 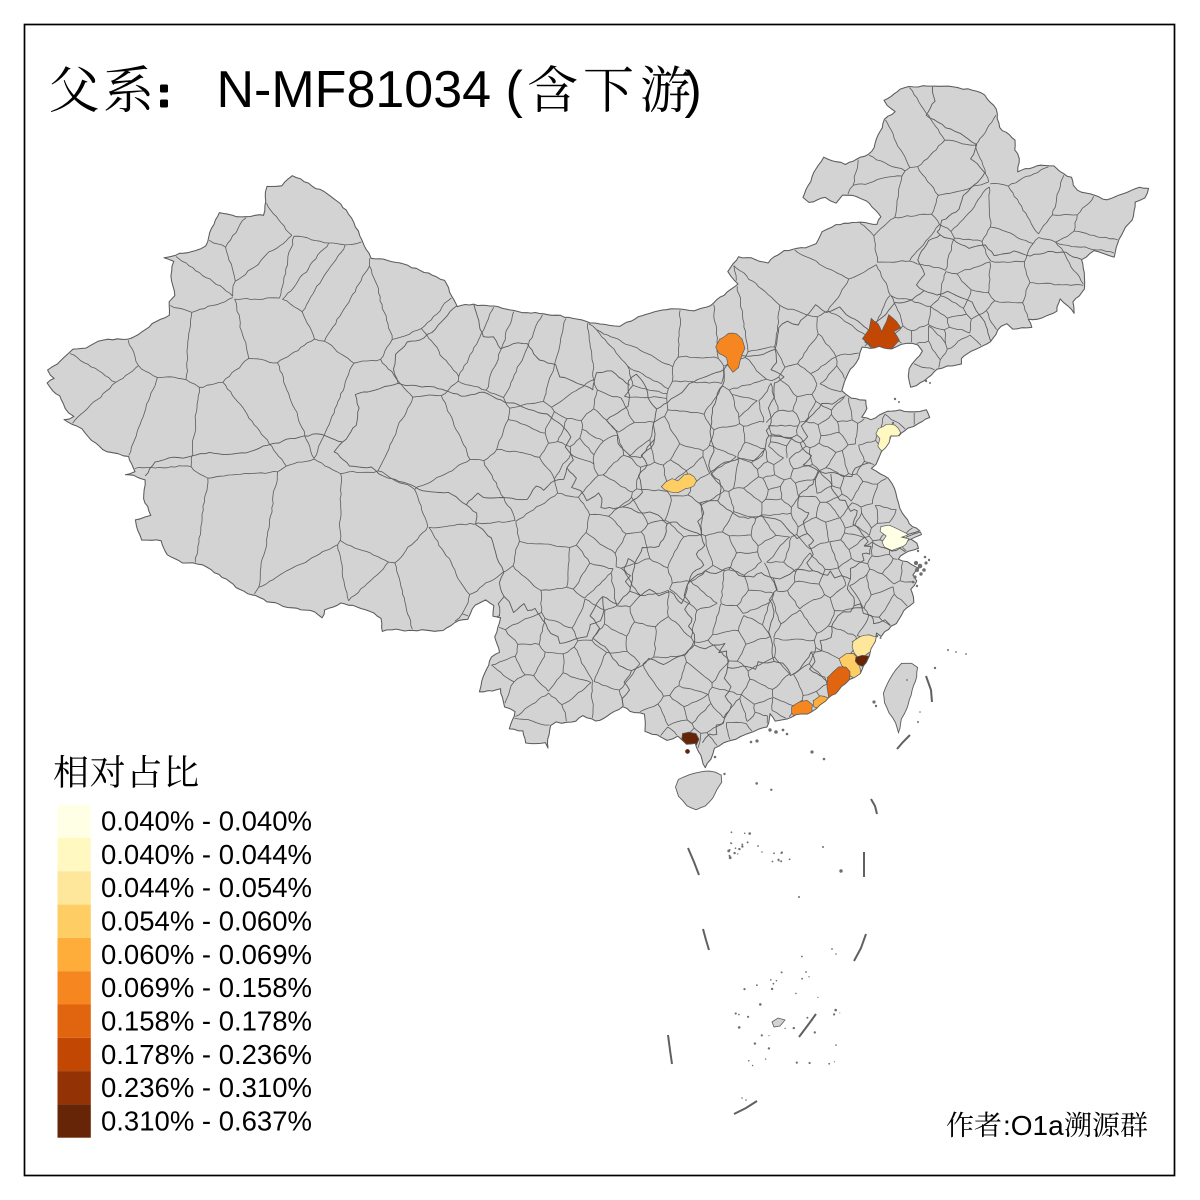 What do you see at coordinates (206, 1087) in the screenshot?
I see `svg-text: 0.236% - 0.310%` at bounding box center [206, 1087].